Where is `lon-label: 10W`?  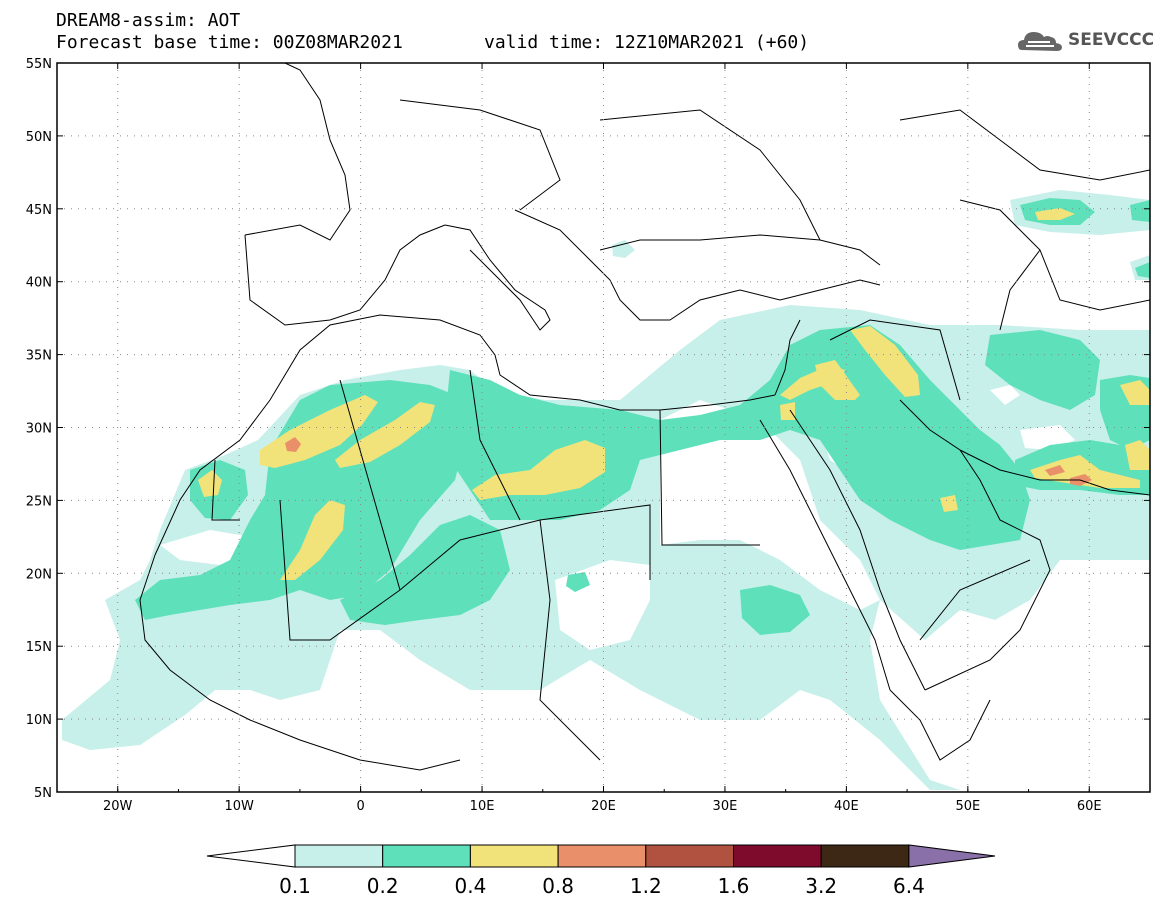 lon-label: 10W is located at coordinates (239, 806).